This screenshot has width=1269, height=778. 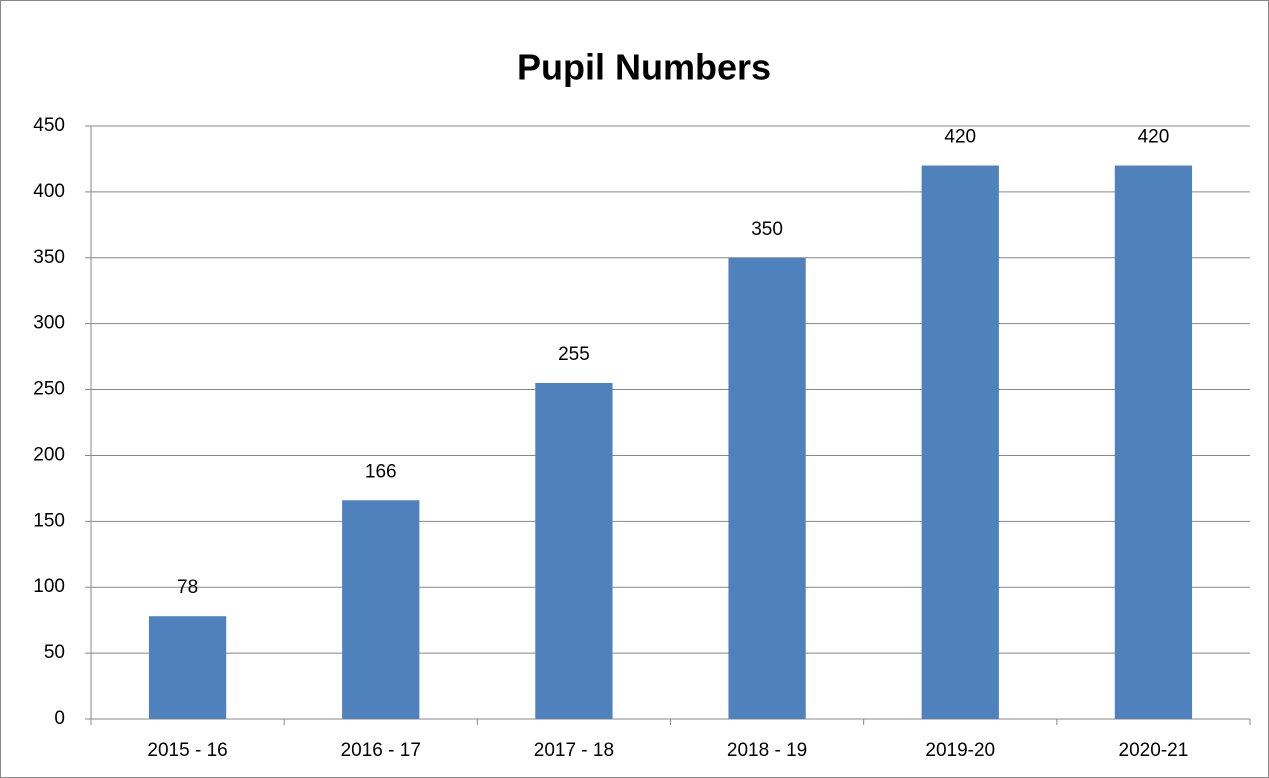 What do you see at coordinates (49, 389) in the screenshot?
I see `y-tick-label: 250` at bounding box center [49, 389].